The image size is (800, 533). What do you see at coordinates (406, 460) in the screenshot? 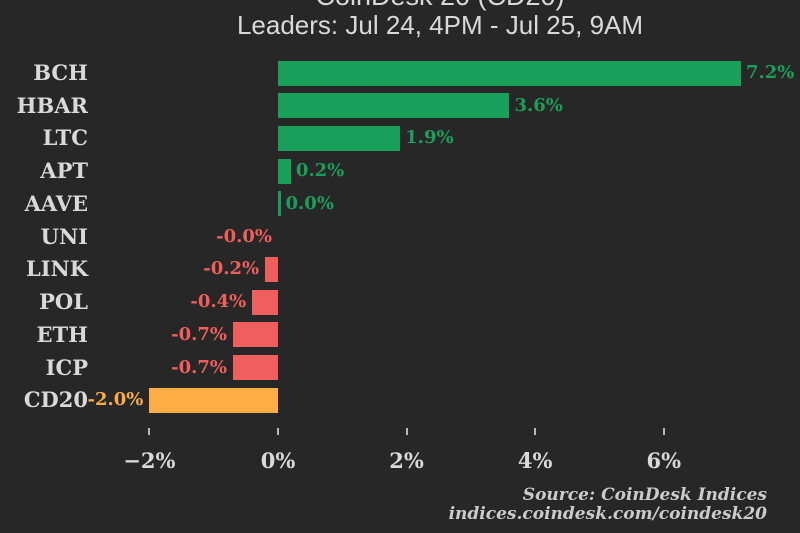
I see `x-axis-tick-label: 2%` at bounding box center [406, 460].